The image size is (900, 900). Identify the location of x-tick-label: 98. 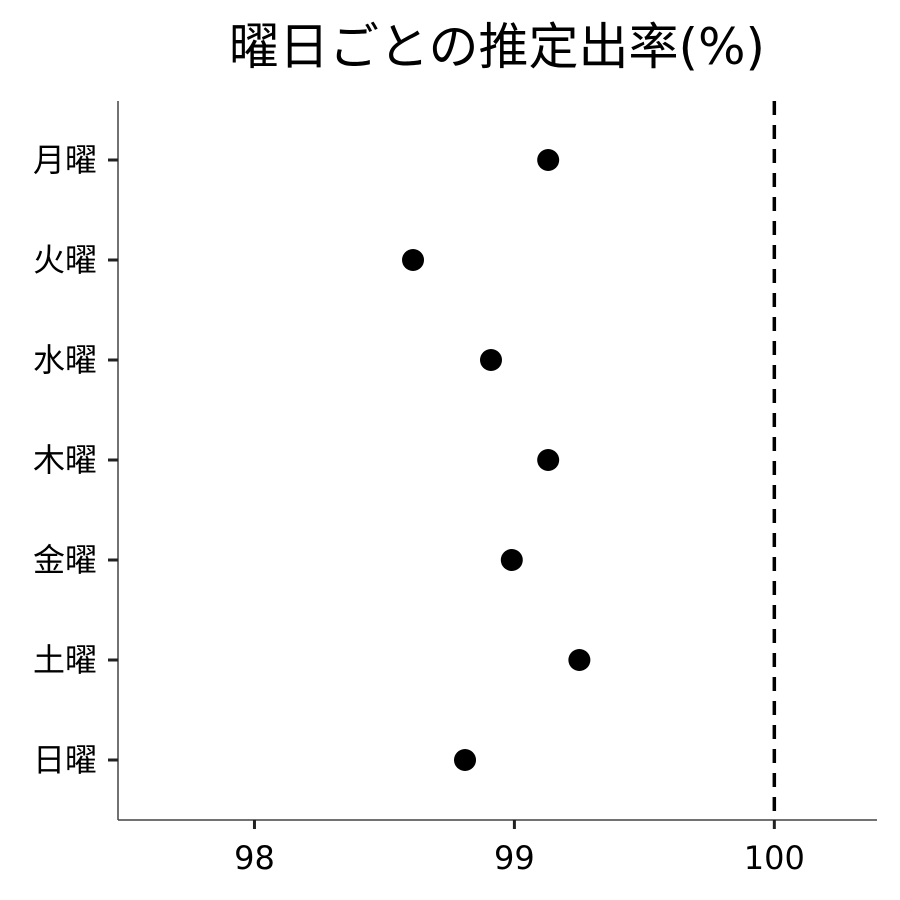
(254, 858).